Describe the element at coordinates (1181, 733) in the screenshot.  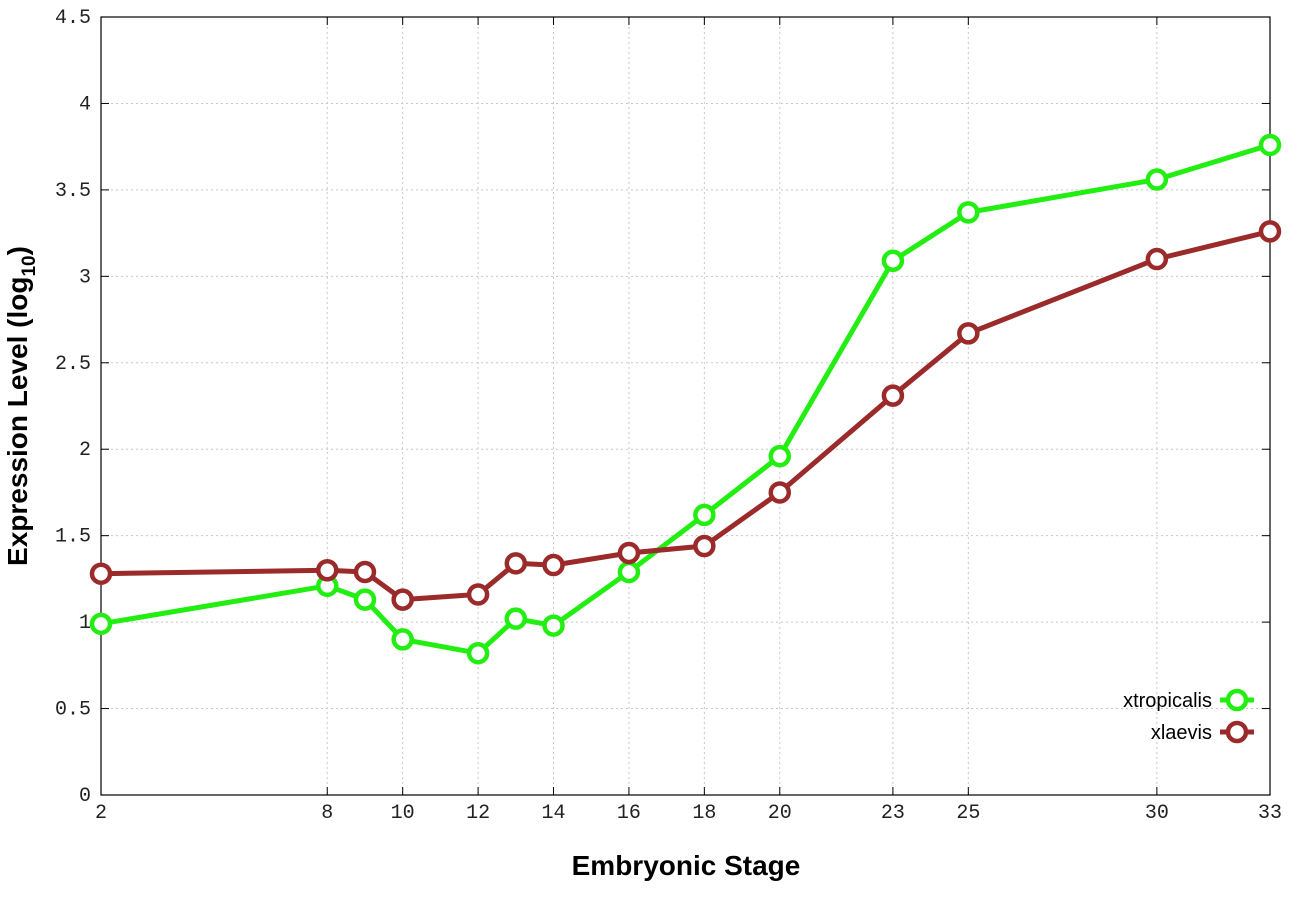
I see `legend-label-xlaevis: xlaevis` at that location.